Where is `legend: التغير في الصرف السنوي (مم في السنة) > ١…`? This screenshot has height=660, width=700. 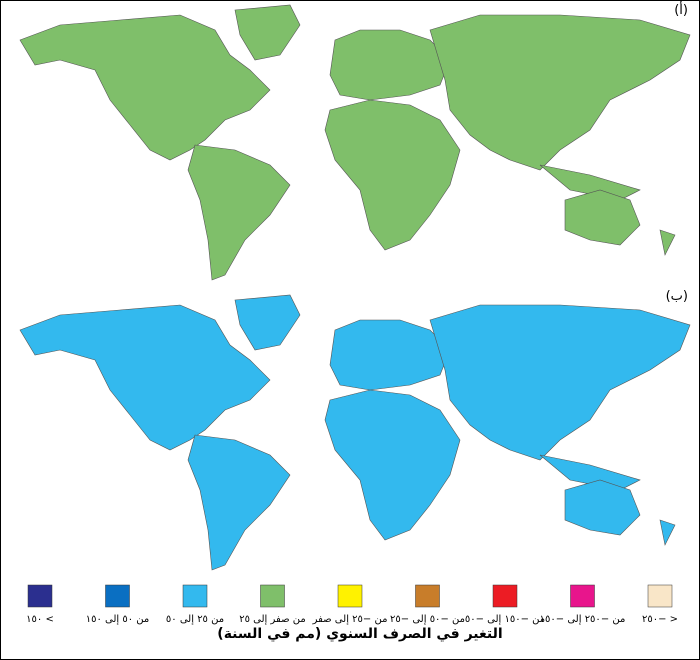 legend: التغير في الصرف السنوي (مم في السنة) > ١… is located at coordinates (352, 613).